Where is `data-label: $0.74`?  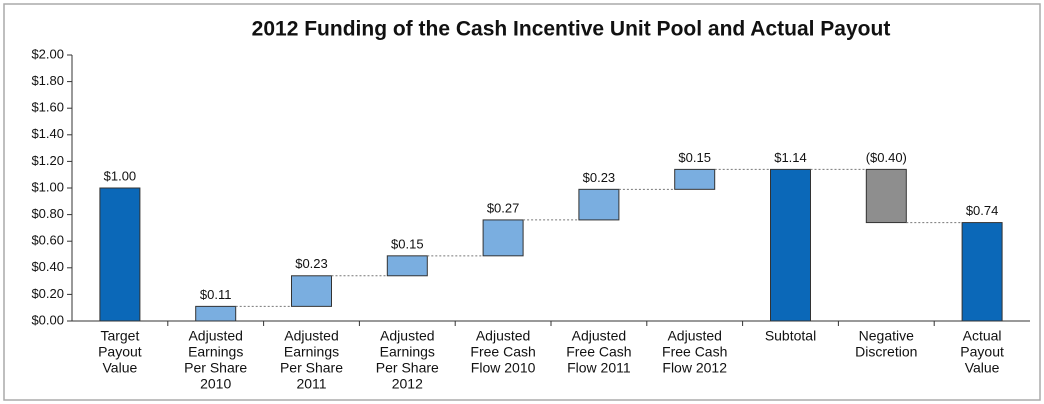 data-label: $0.74 is located at coordinates (982, 210).